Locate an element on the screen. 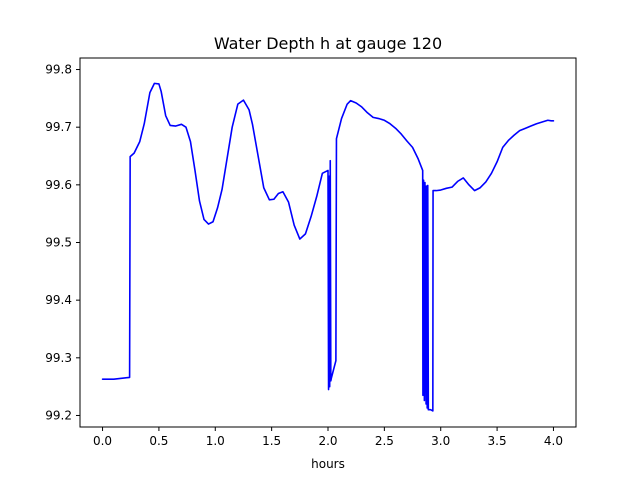 Image resolution: width=640 pixels, height=484 pixels. y-tick-label: 99.7 is located at coordinates (58, 127).